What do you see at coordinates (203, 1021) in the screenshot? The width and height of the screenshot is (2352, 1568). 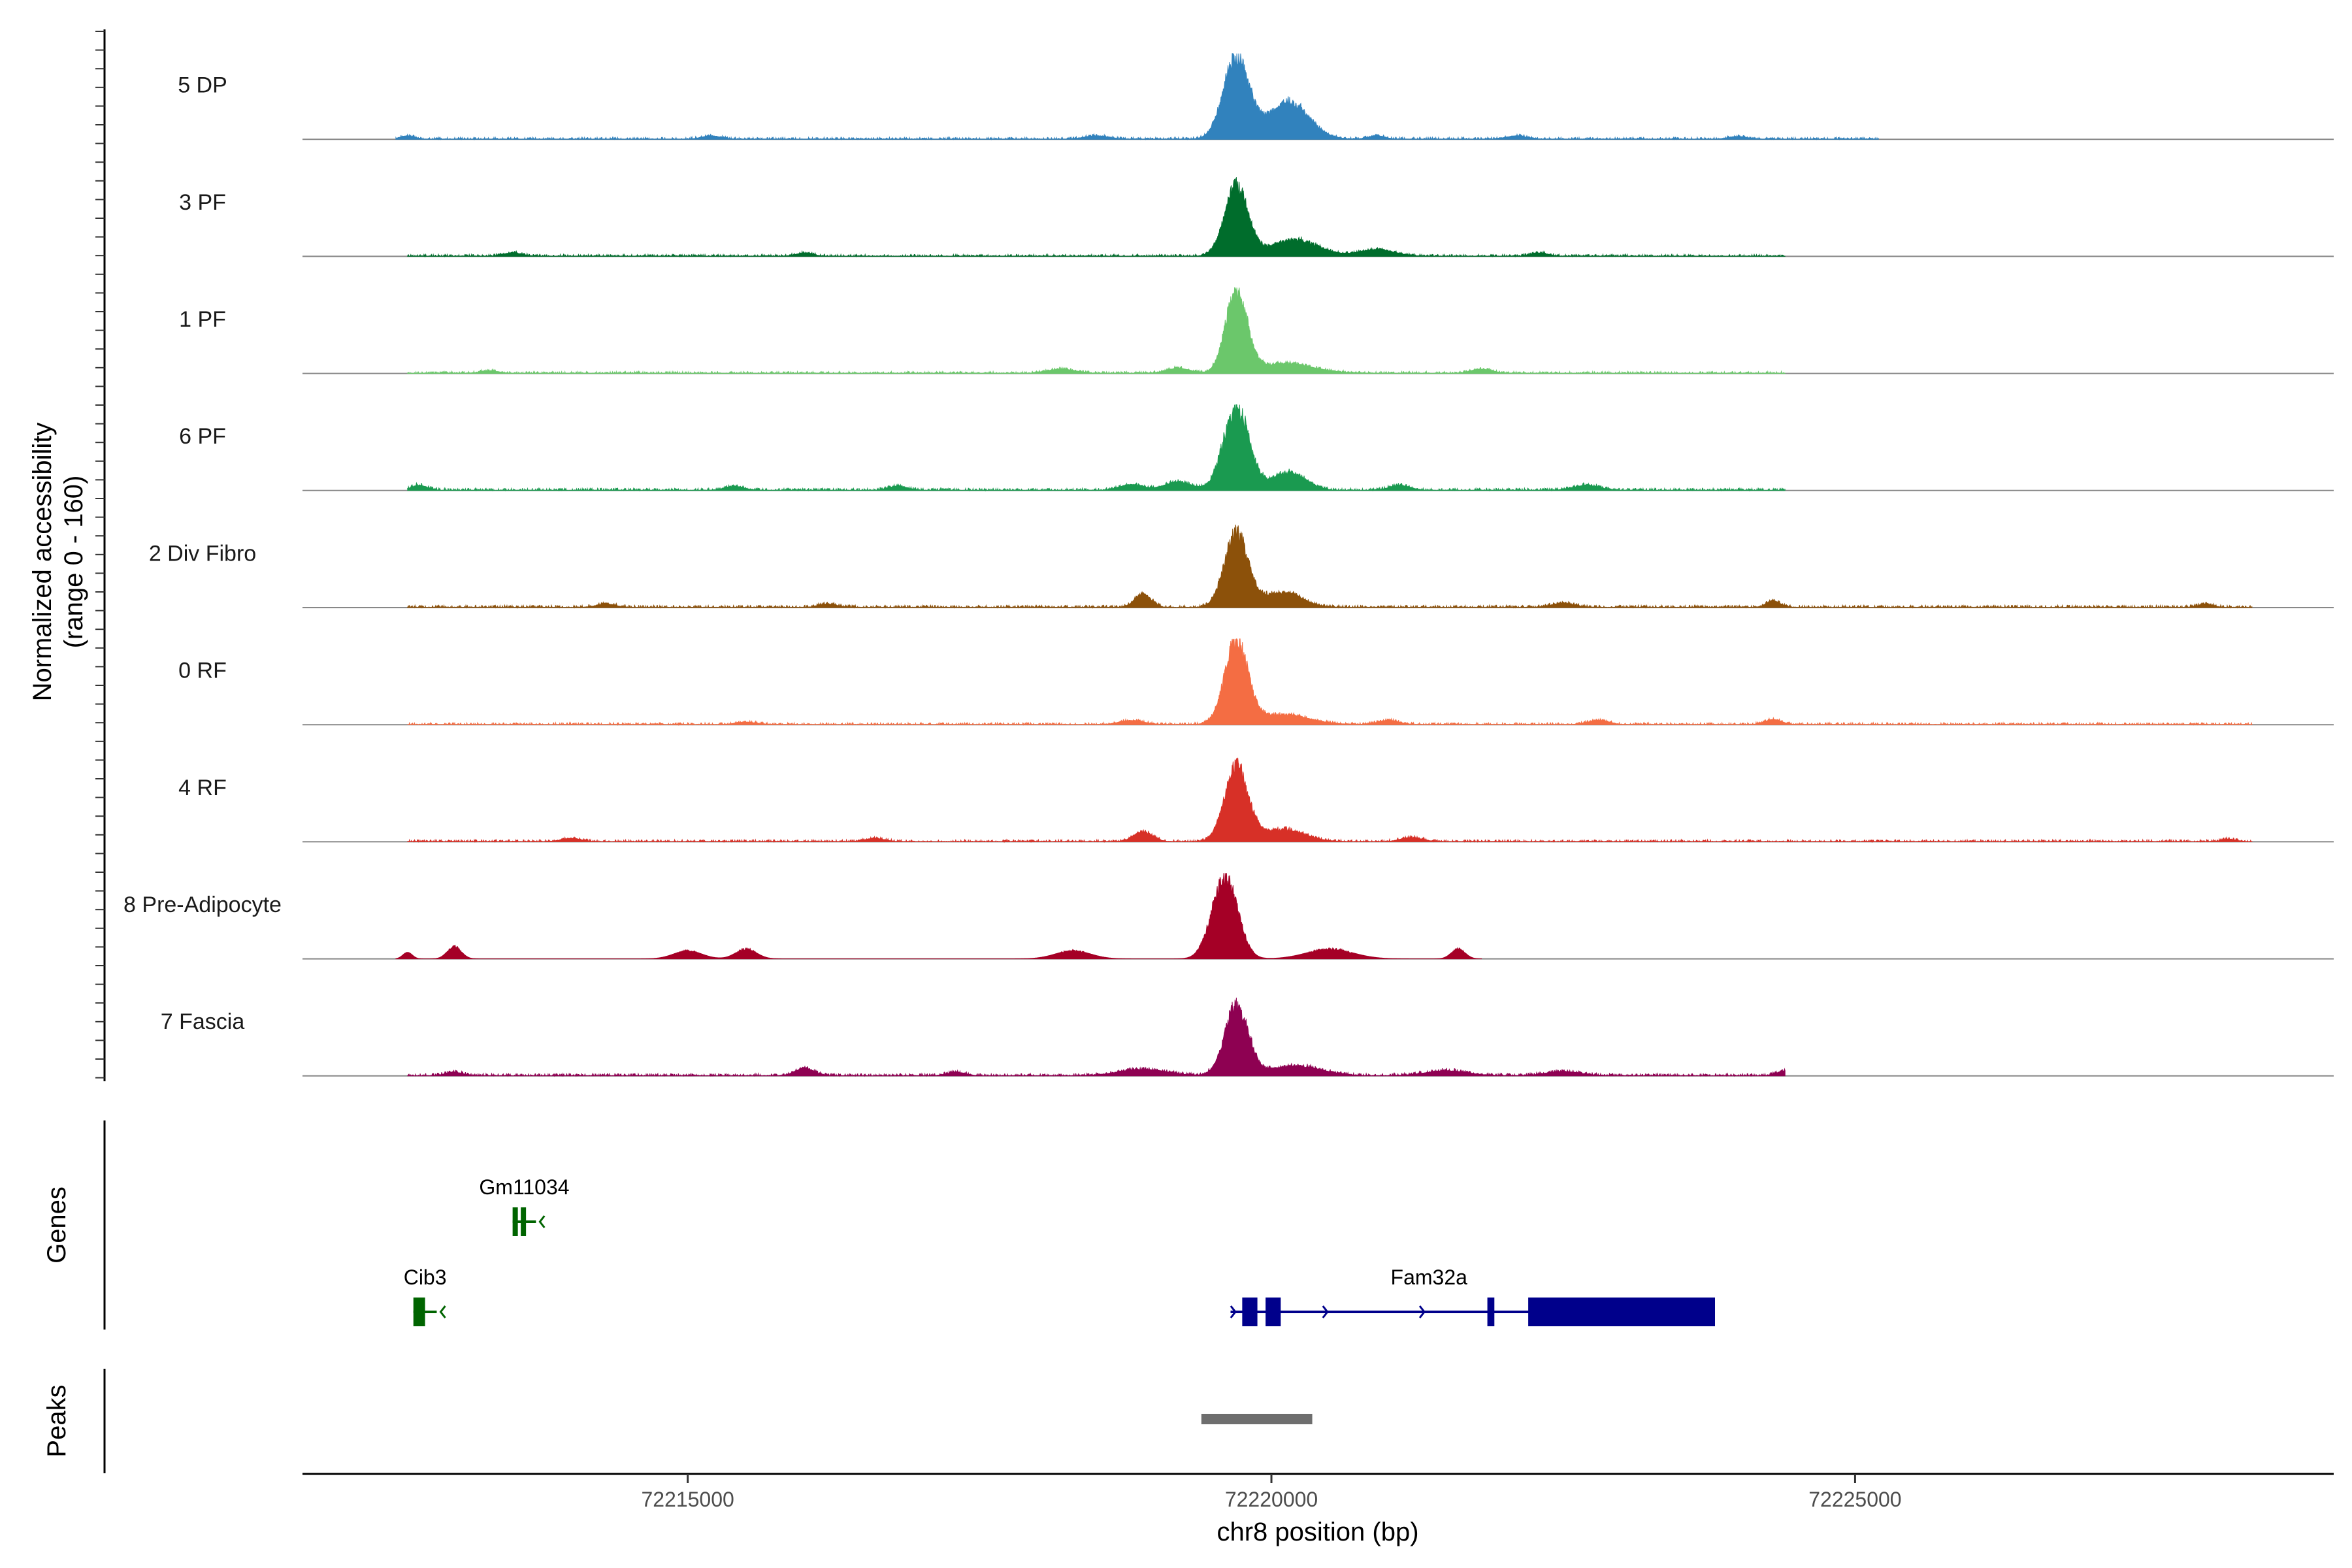 I see `track-label: 7 Fascia` at bounding box center [203, 1021].